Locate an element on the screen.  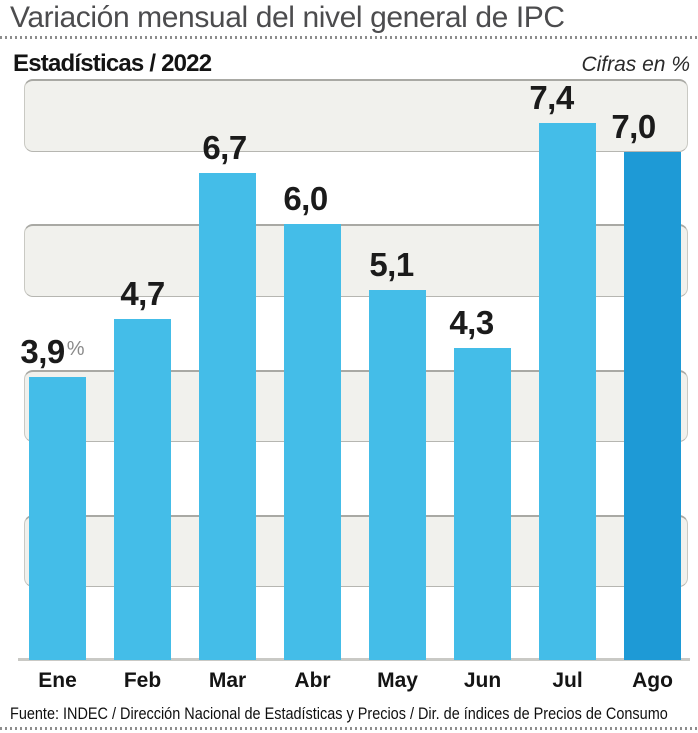
bar-may is located at coordinates (397, 474).